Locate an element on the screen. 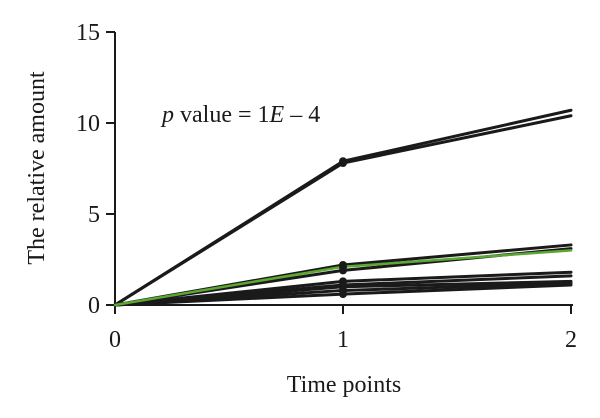 This screenshot has width=600, height=418. p-value-text: value = 1 is located at coordinates (222, 115).